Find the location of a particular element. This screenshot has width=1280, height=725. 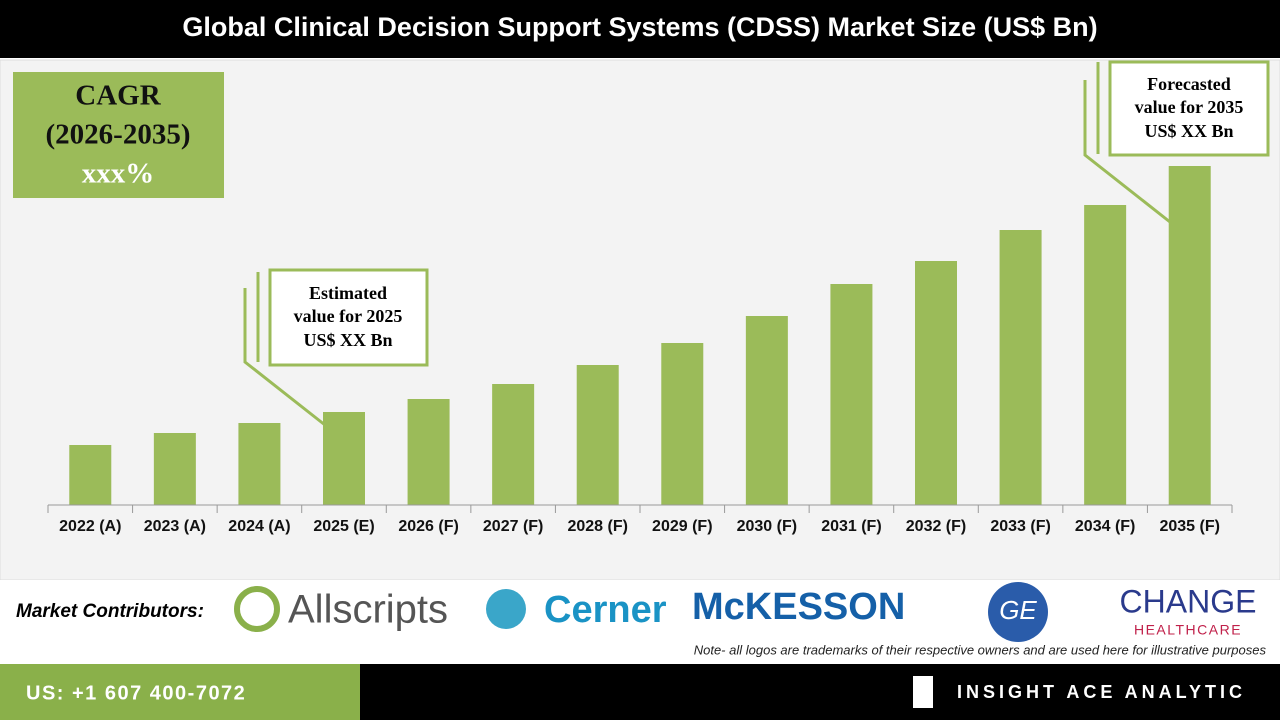

logo: HEALTHCARE is located at coordinates (1188, 630).